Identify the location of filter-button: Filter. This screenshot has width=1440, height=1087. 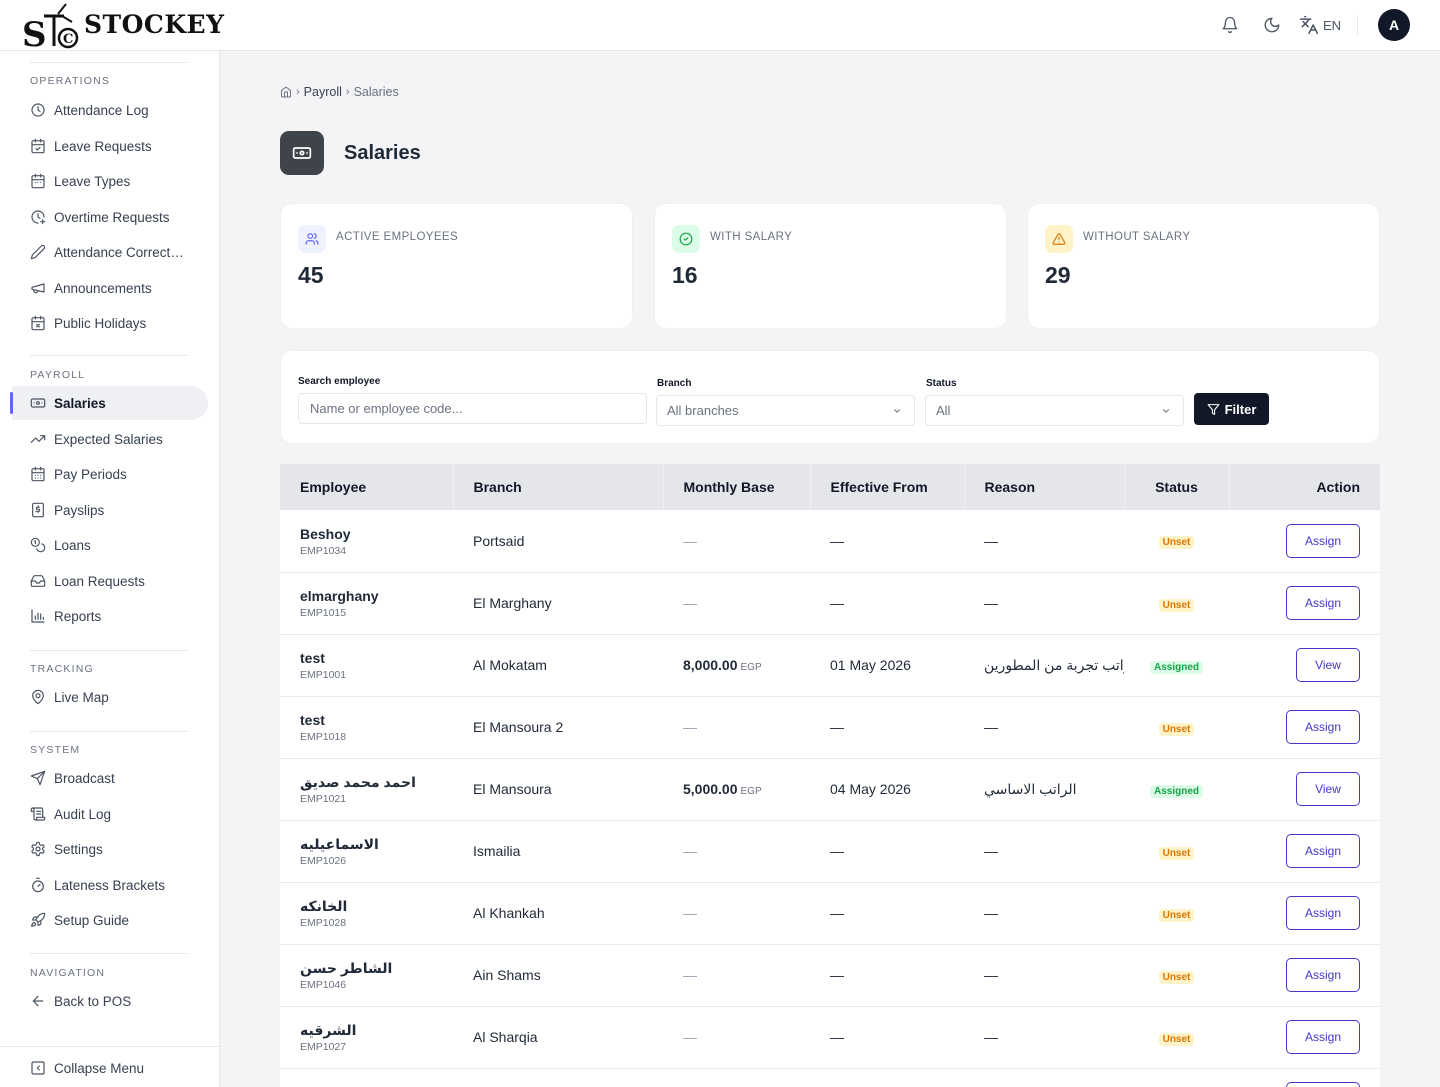
(1231, 409).